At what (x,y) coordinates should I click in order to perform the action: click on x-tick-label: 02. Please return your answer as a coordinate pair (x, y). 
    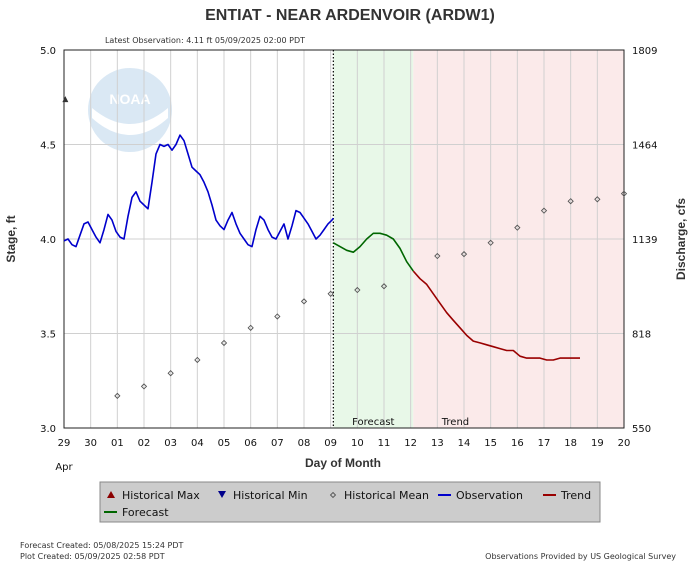
    Looking at the image, I should click on (144, 443).